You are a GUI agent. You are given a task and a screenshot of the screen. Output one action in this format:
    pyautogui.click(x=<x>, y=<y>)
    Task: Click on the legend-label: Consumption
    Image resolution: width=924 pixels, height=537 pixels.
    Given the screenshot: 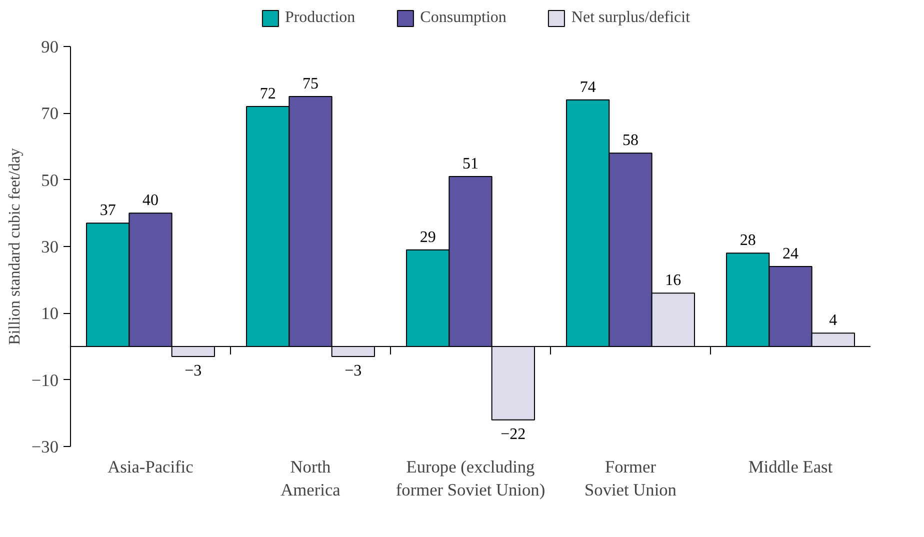 What is the action you would take?
    pyautogui.click(x=463, y=18)
    